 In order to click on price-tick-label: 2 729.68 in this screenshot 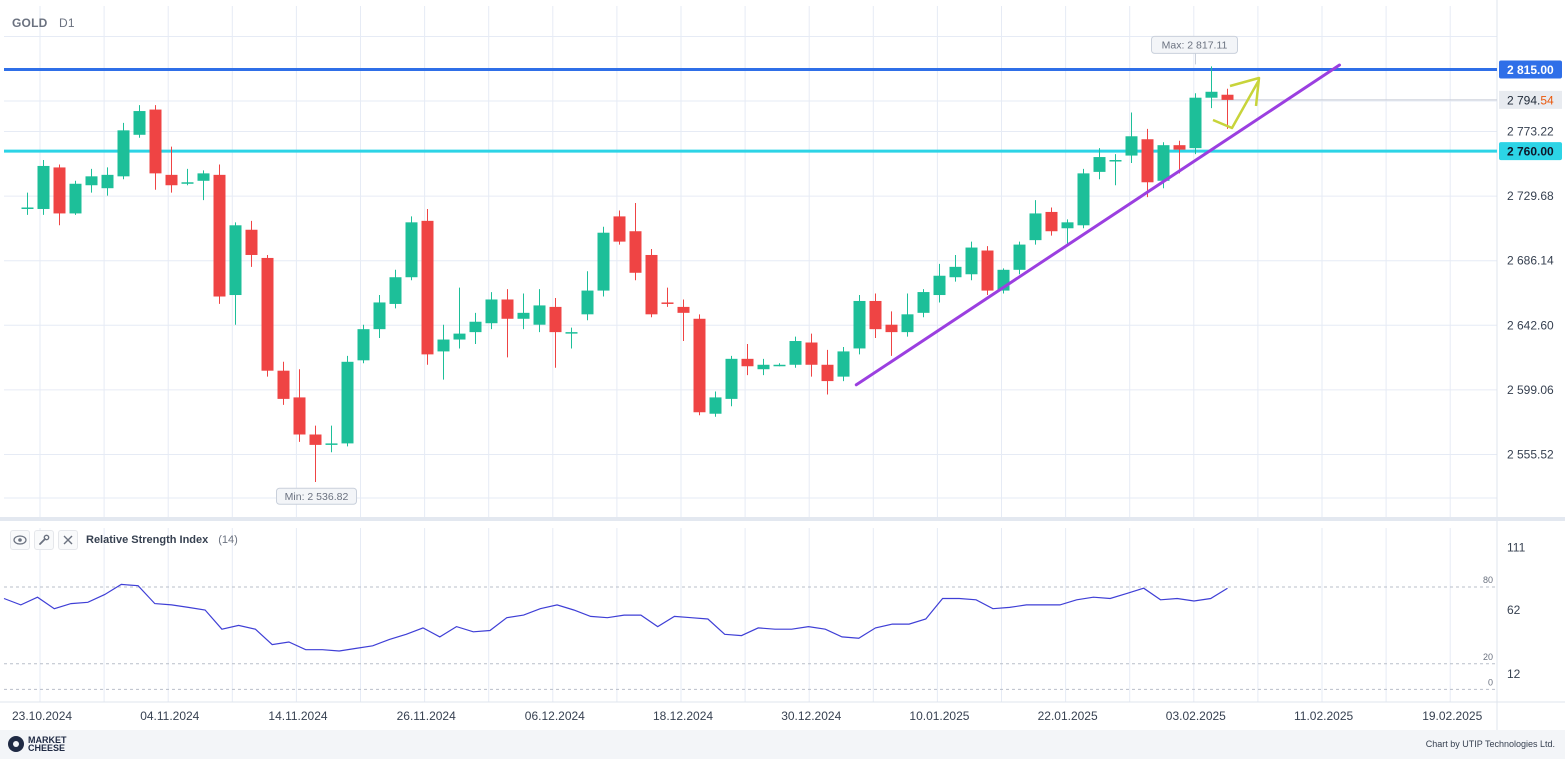, I will do `click(1530, 196)`.